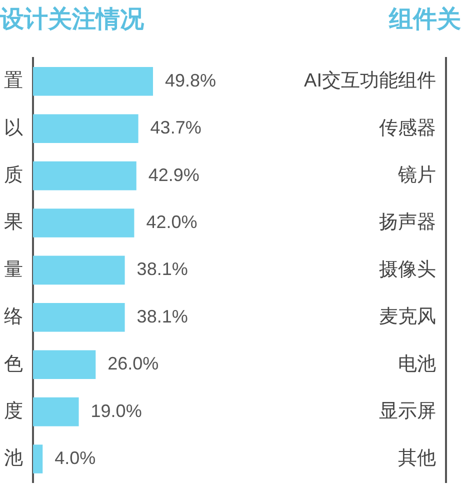 Image resolution: width=461 pixels, height=504 pixels. What do you see at coordinates (13, 459) in the screenshot?
I see `y-tick-label: 池` at bounding box center [13, 459].